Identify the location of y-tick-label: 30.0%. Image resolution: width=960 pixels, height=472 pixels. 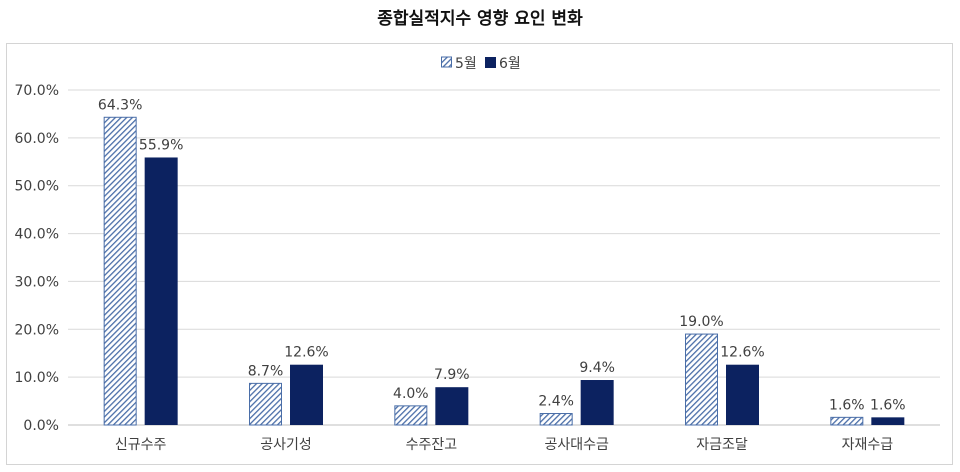
(37, 282).